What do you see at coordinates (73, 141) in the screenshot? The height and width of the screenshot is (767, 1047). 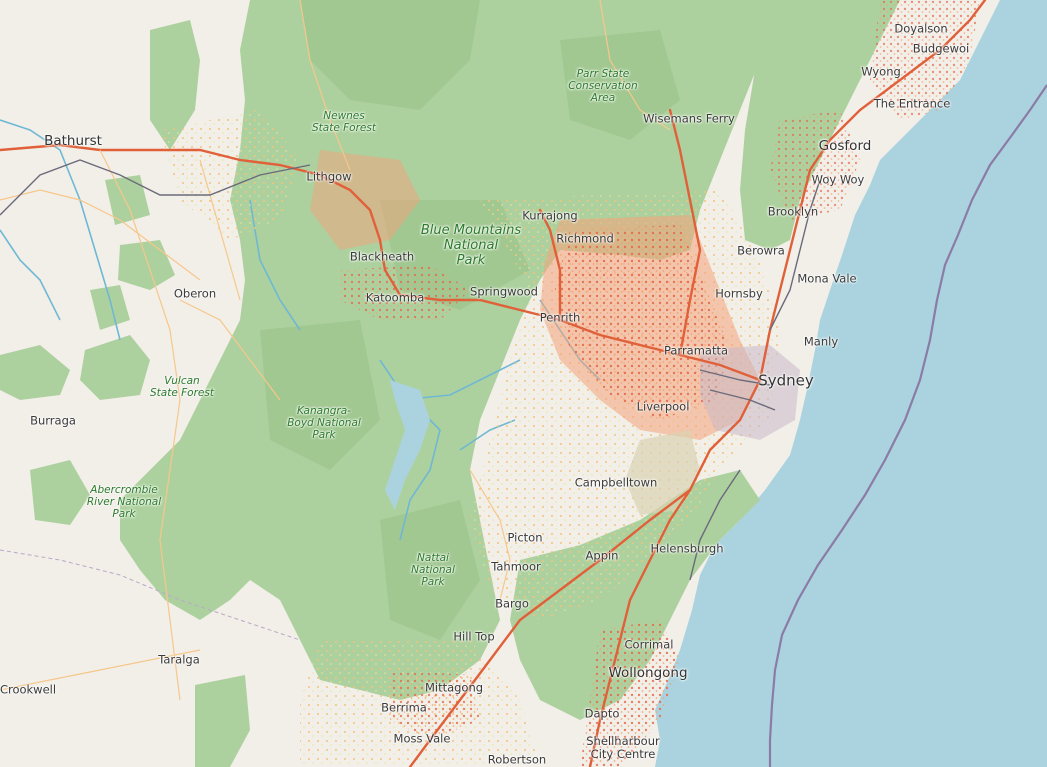 I see `place-bathurst: Bathurst` at bounding box center [73, 141].